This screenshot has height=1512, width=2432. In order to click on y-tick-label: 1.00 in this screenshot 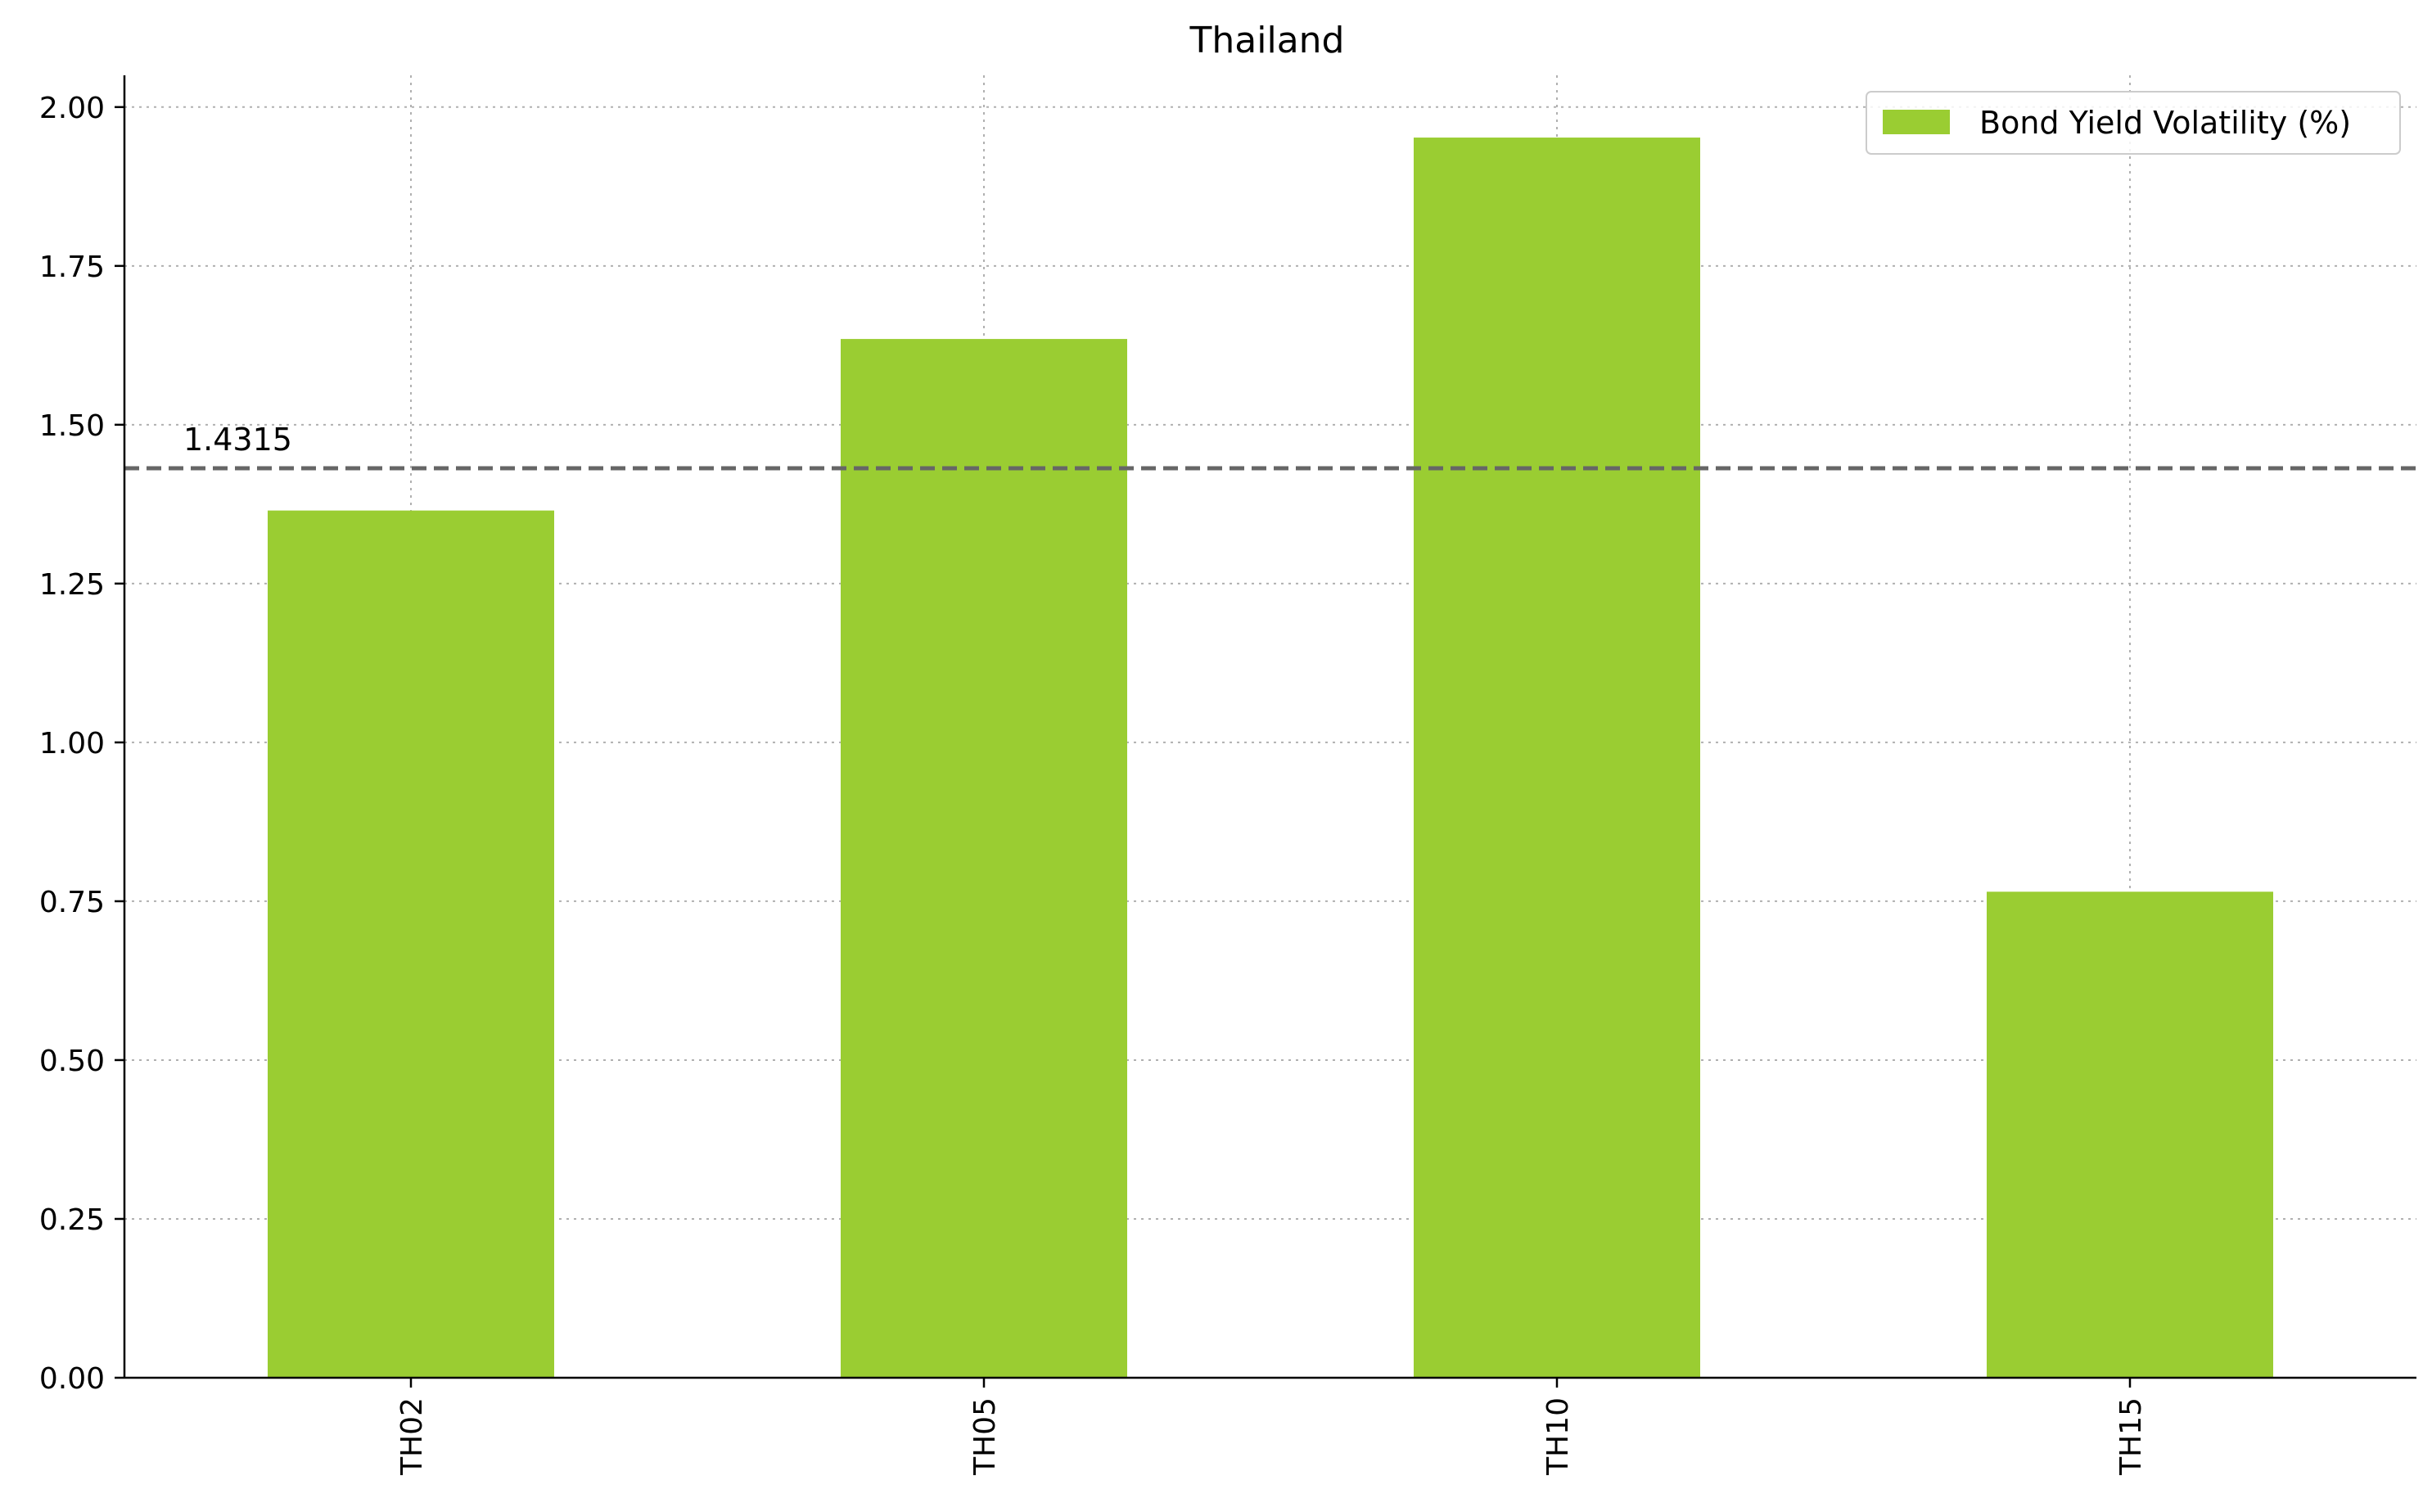, I will do `click(72, 744)`.